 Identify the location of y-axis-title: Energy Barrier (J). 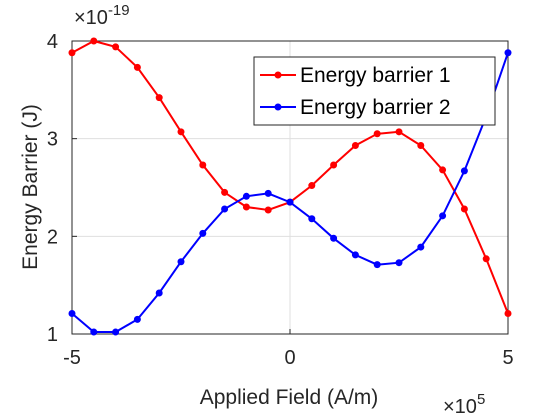
(30, 187).